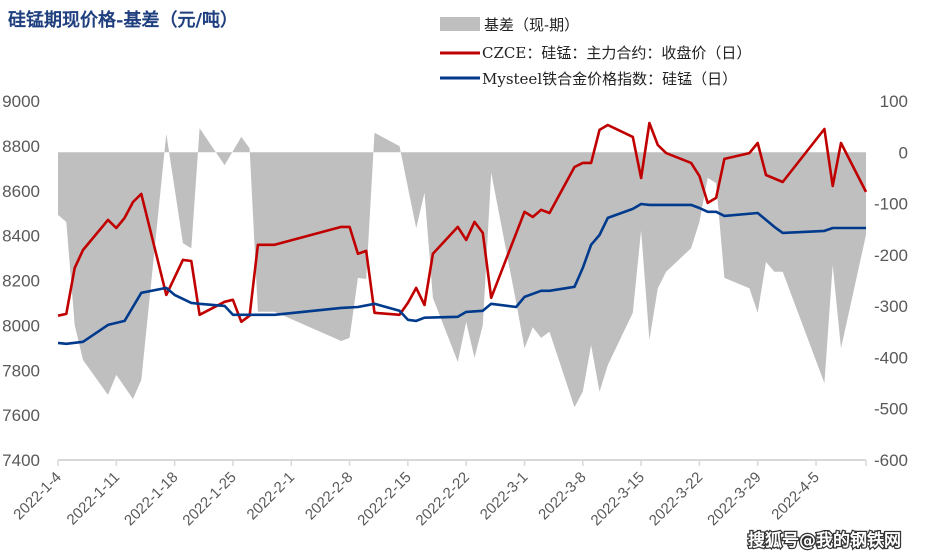 This screenshot has height=556, width=933. What do you see at coordinates (824, 540) in the screenshot?
I see `watermark: 搜狐号@我的钢铁网` at bounding box center [824, 540].